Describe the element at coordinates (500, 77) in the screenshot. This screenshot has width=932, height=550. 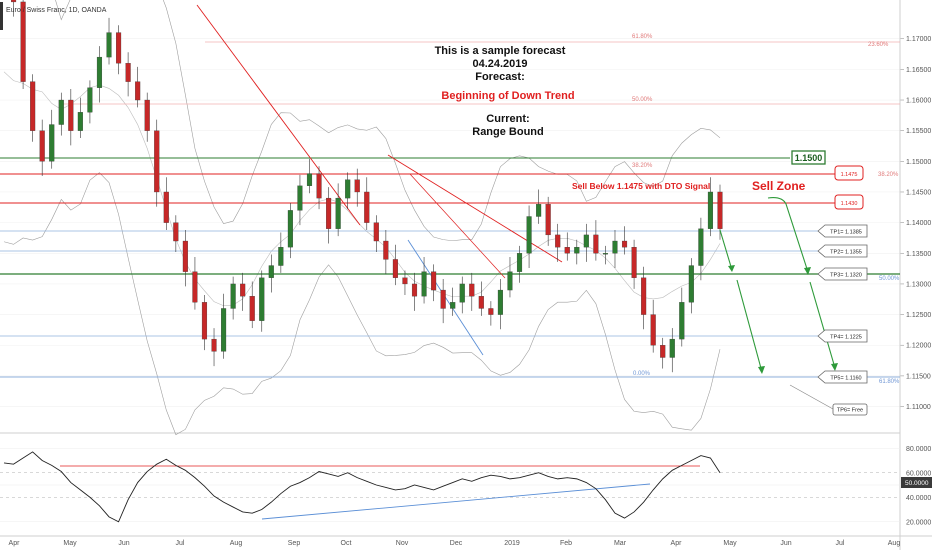
I see `headline-line-3: Forecast:` at that location.